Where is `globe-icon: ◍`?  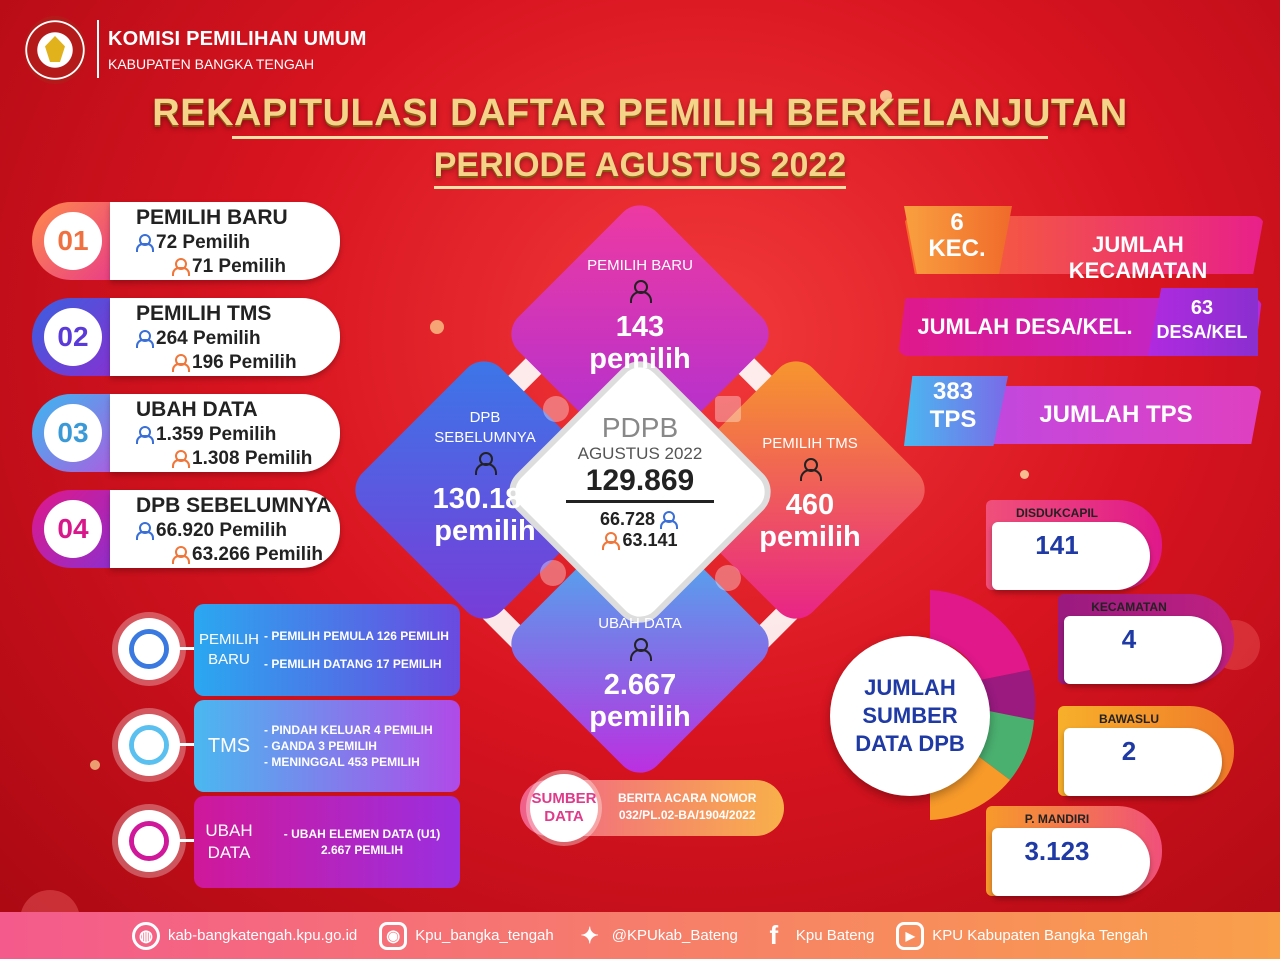 globe-icon: ◍ is located at coordinates (145, 935).